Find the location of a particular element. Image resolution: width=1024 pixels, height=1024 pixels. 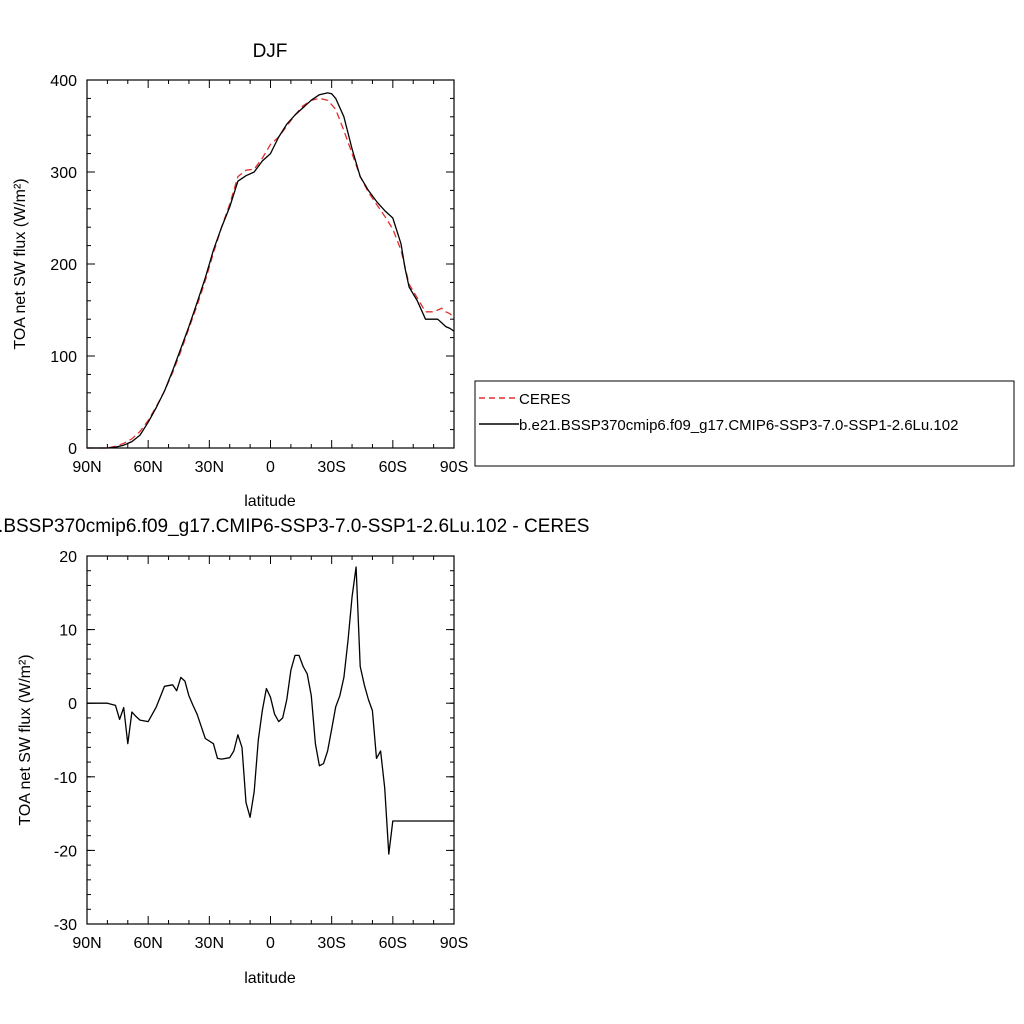

bottom-y-tick-label: -30 is located at coordinates (65, 925).